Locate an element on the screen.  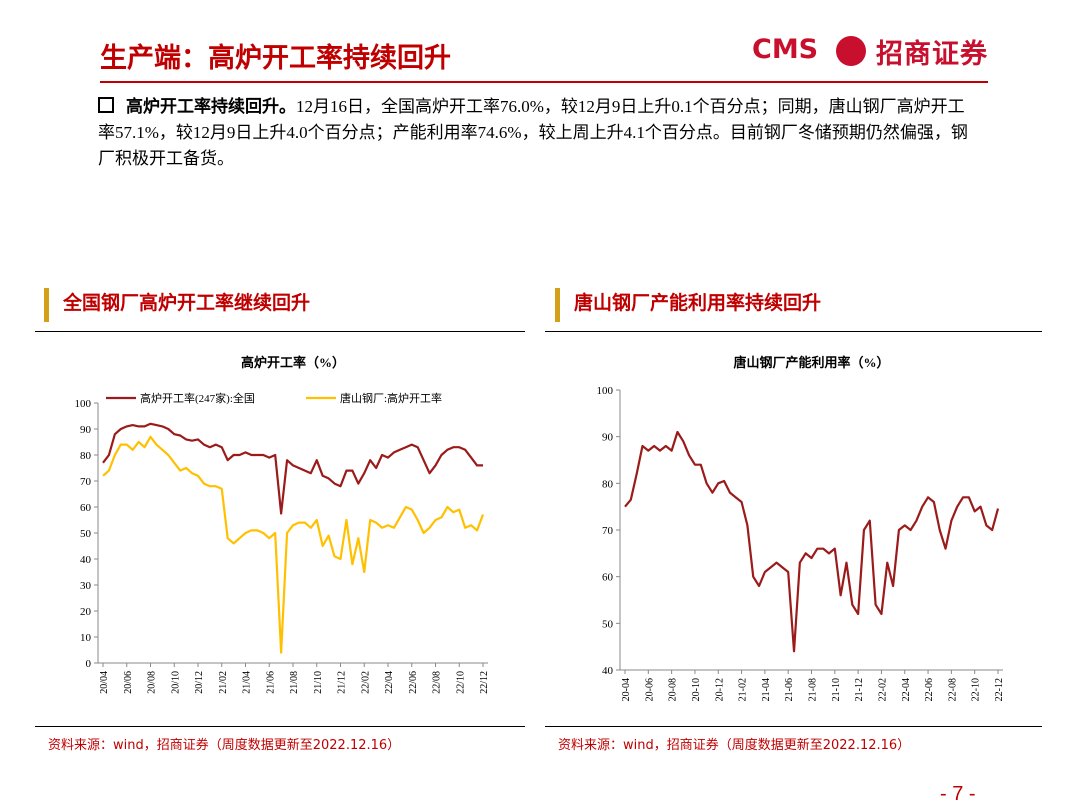
bullet-box is located at coordinates (106, 105).